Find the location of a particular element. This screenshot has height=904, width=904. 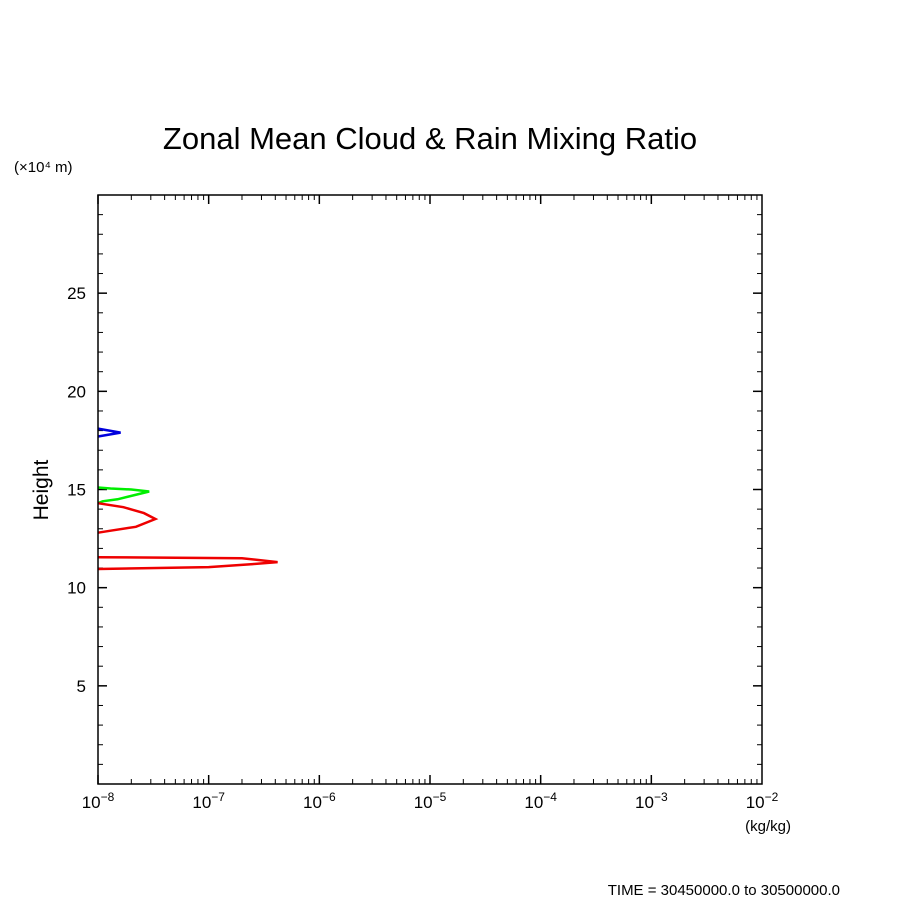

x-tick-label: 10⁻⁸ is located at coordinates (98, 801).